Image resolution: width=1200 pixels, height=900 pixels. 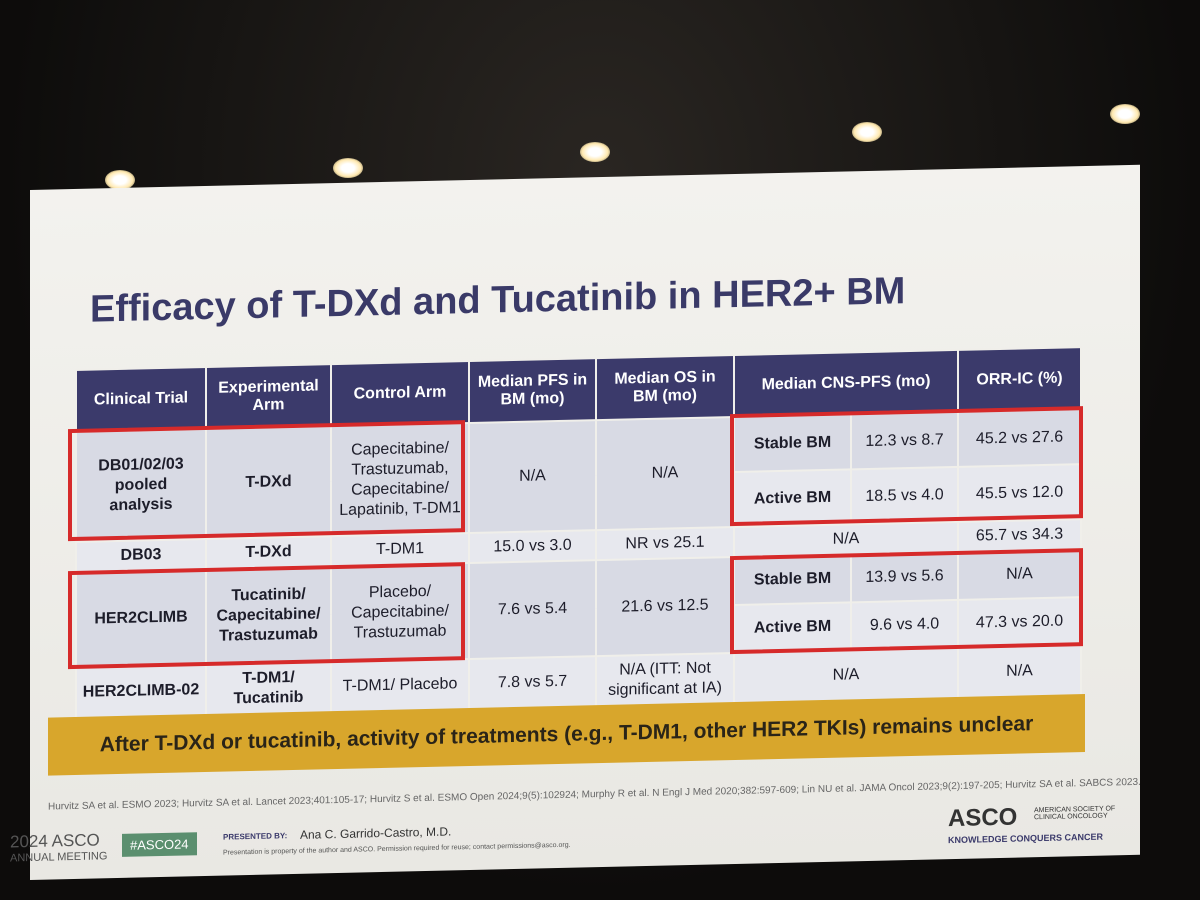 I want to click on header-cell: Median CNS-PFS (mo), so click(x=846, y=383).